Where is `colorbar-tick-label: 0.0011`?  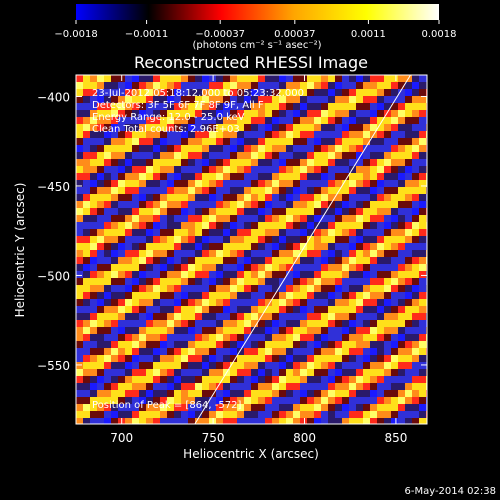
colorbar-tick-label: 0.0011 is located at coordinates (368, 34).